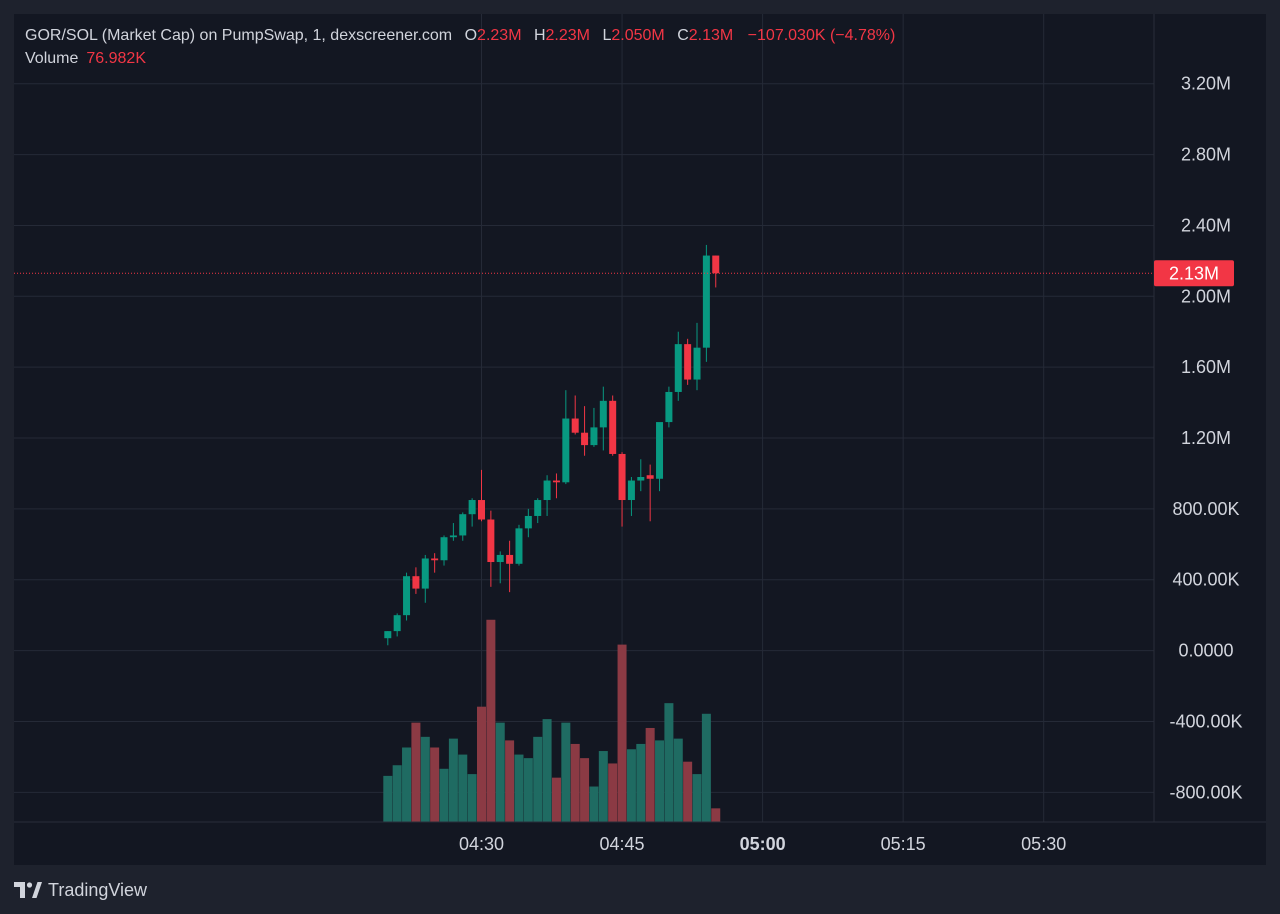 This screenshot has width=1280, height=914. I want to click on y-tick-label: 1.60M, so click(1206, 367).